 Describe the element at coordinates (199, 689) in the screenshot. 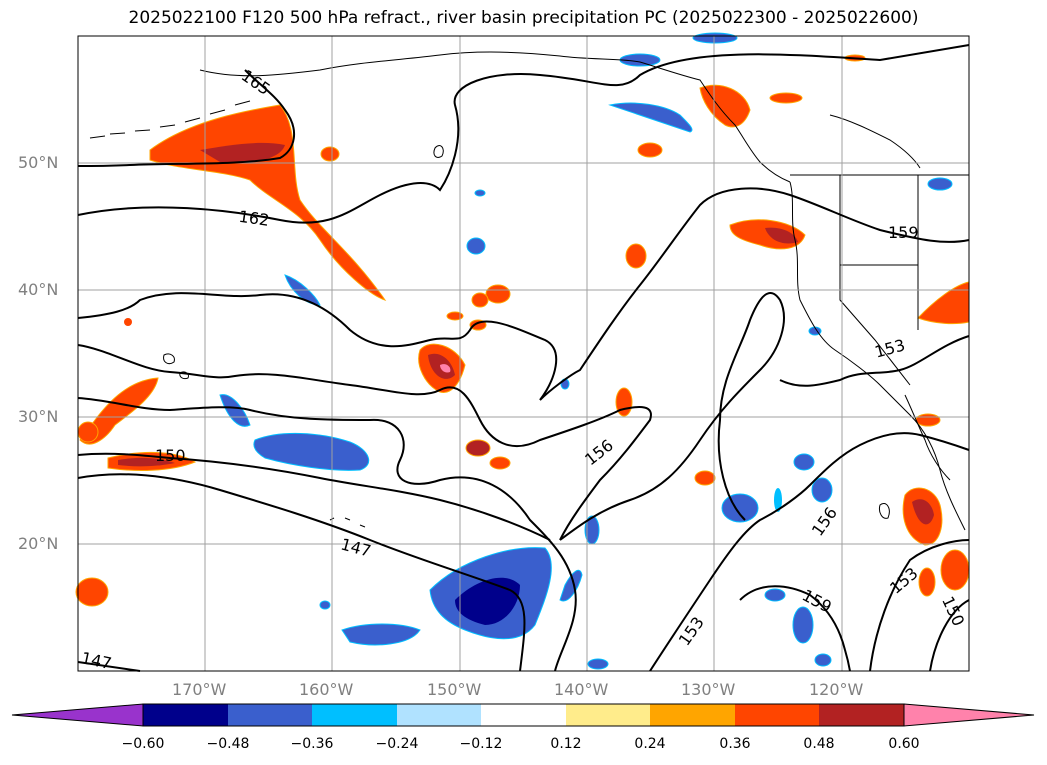

I see `lon-tick-label: 170°W` at that location.